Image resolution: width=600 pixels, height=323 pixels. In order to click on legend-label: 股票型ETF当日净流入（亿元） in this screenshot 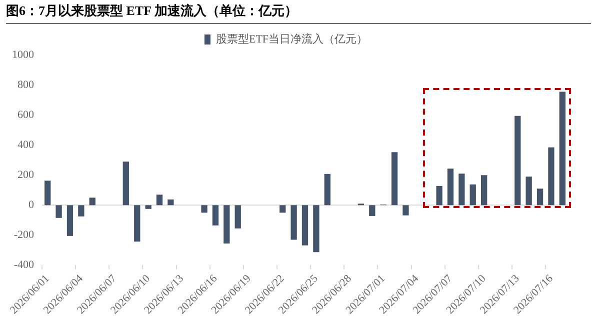, I will do `click(292, 39)`.